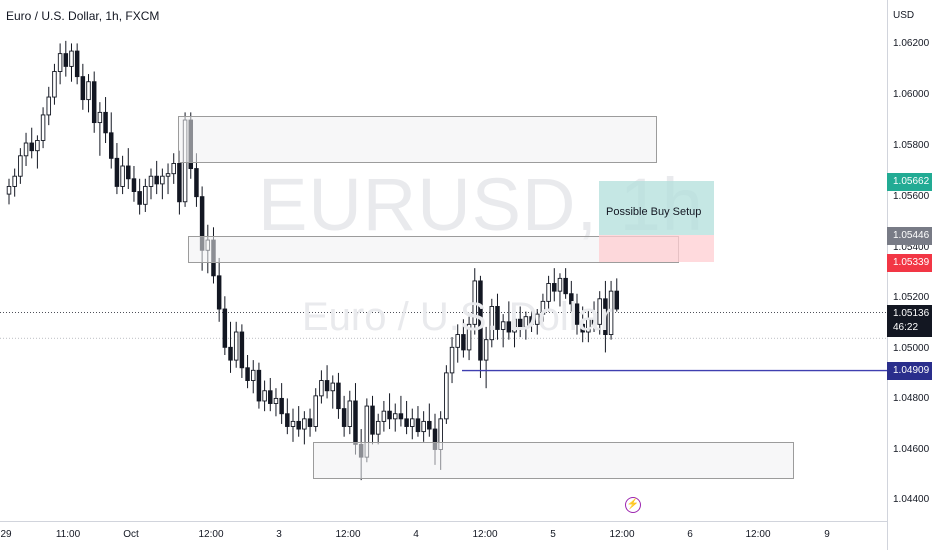 Image resolution: width=932 pixels, height=551 pixels. What do you see at coordinates (911, 449) in the screenshot?
I see `price-tick: 1.04600` at bounding box center [911, 449].